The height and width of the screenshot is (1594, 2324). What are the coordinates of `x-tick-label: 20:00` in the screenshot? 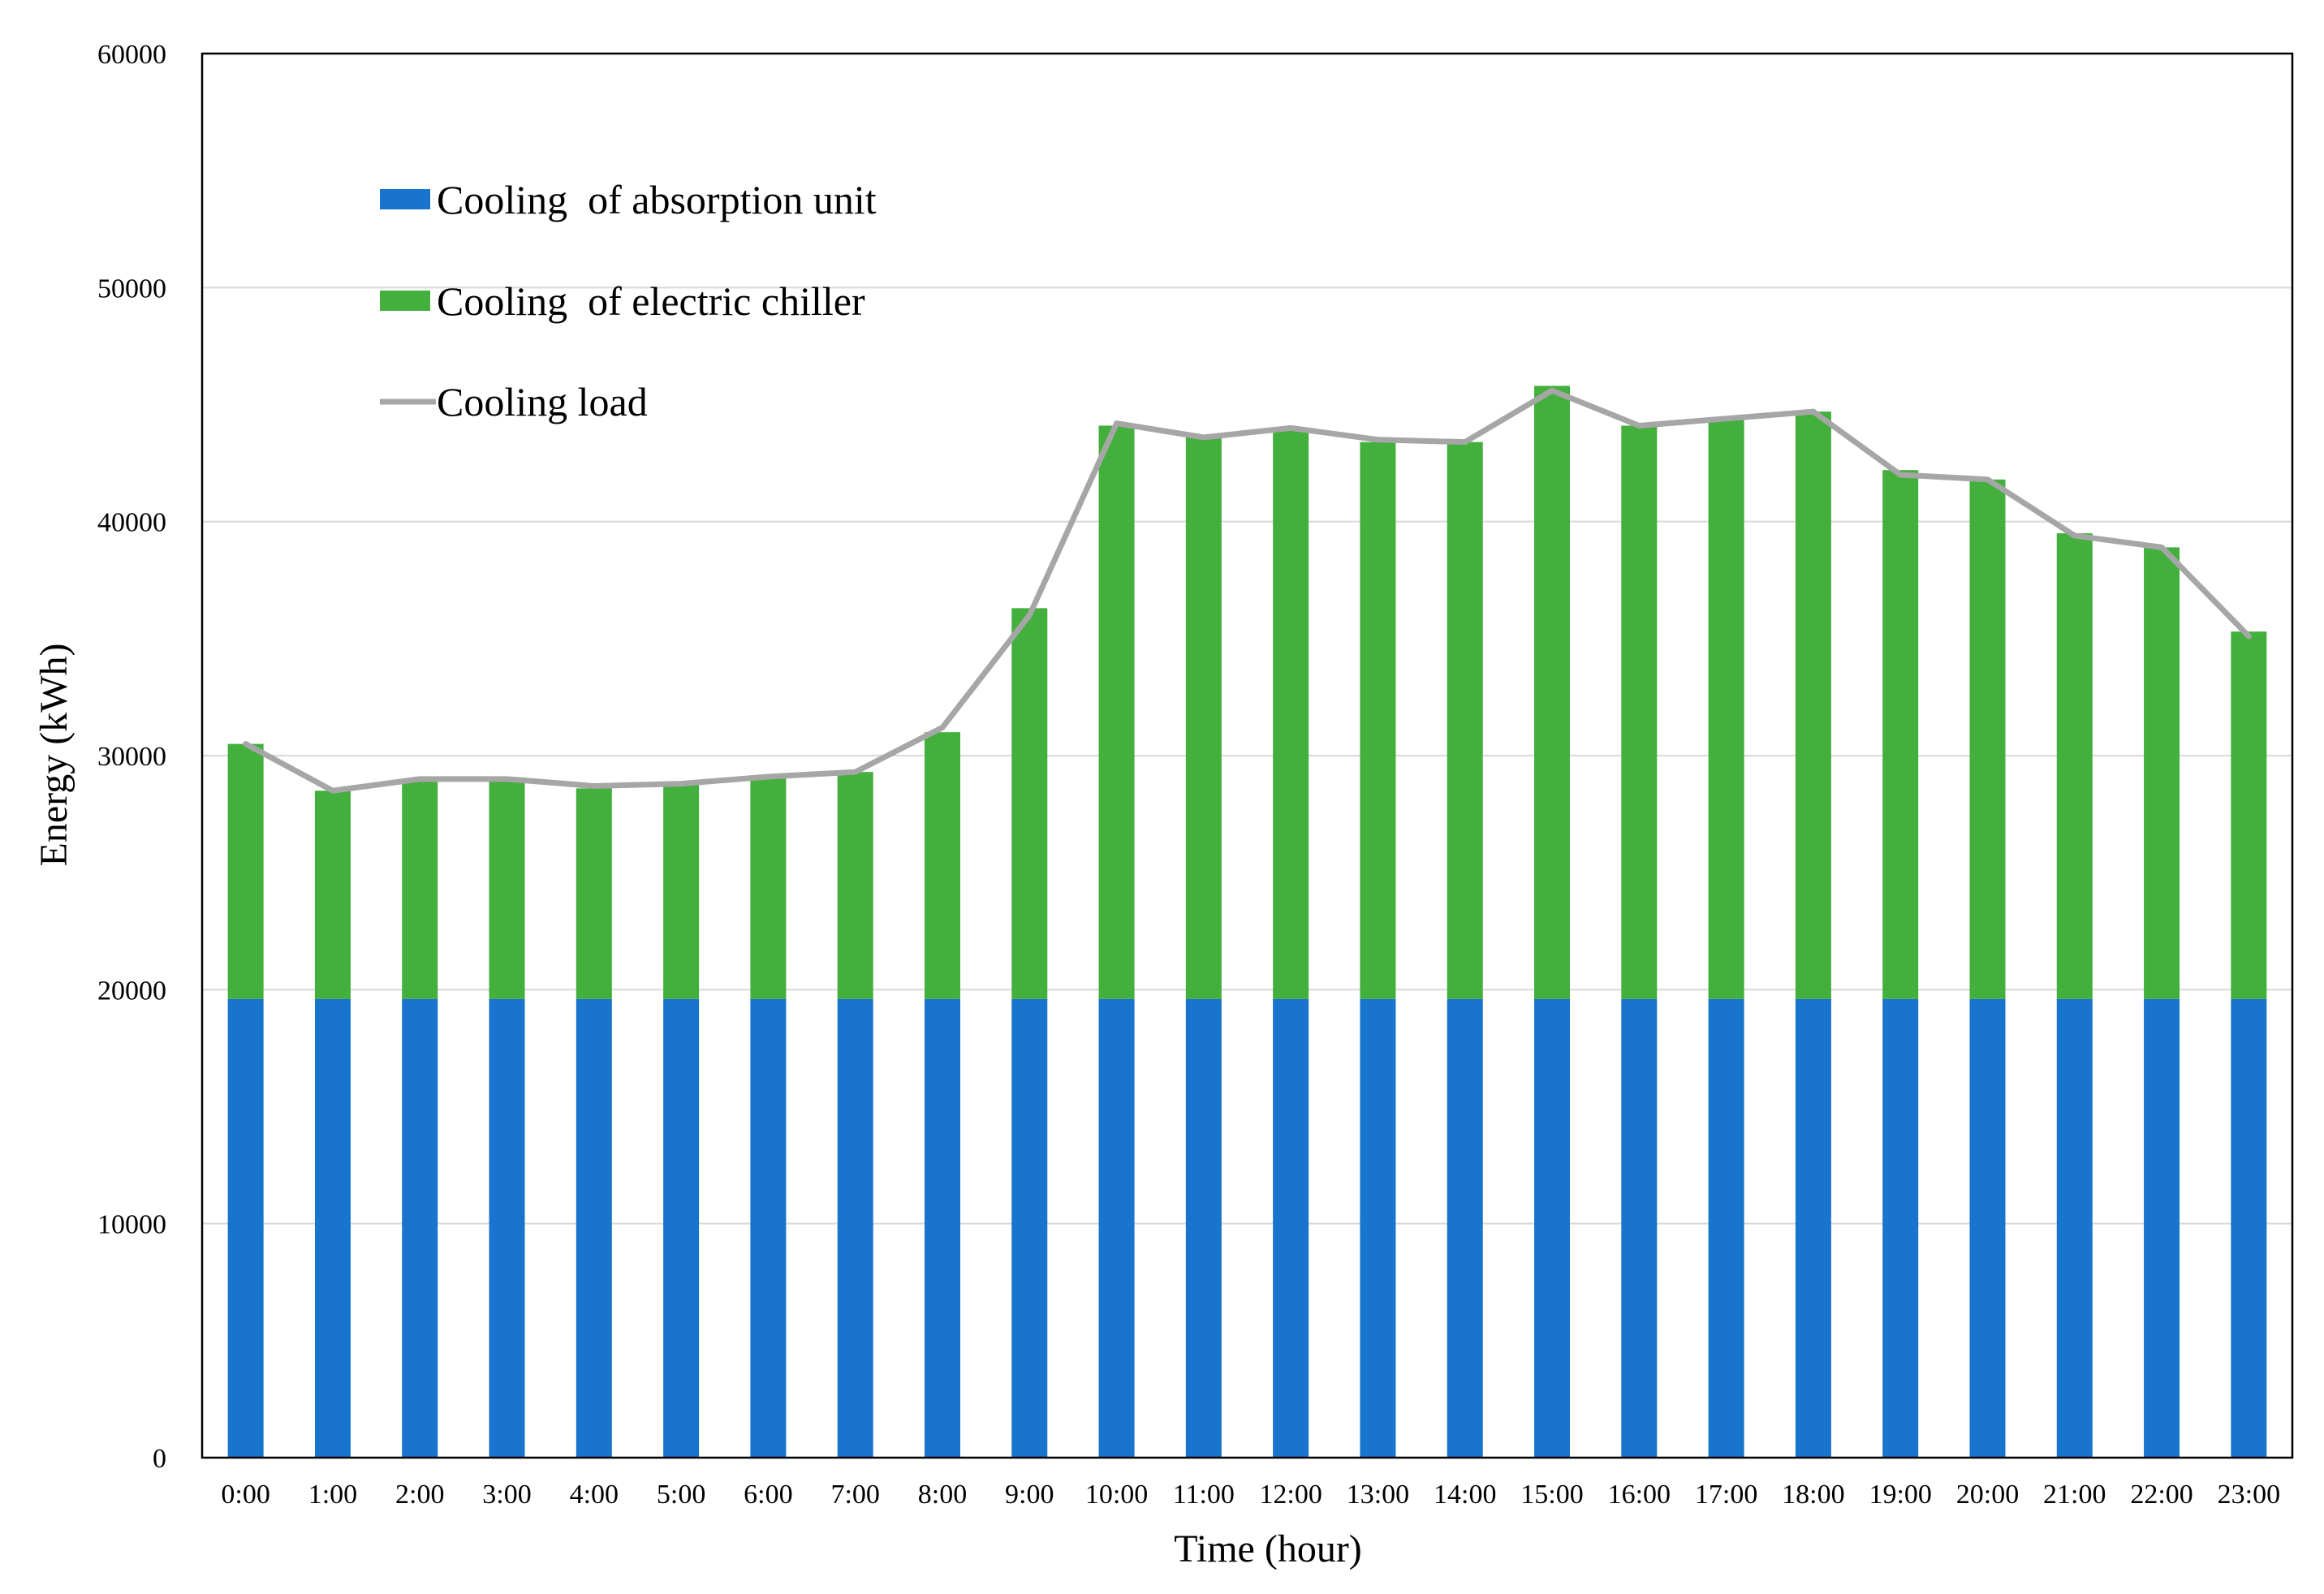 It's located at (1987, 1495).